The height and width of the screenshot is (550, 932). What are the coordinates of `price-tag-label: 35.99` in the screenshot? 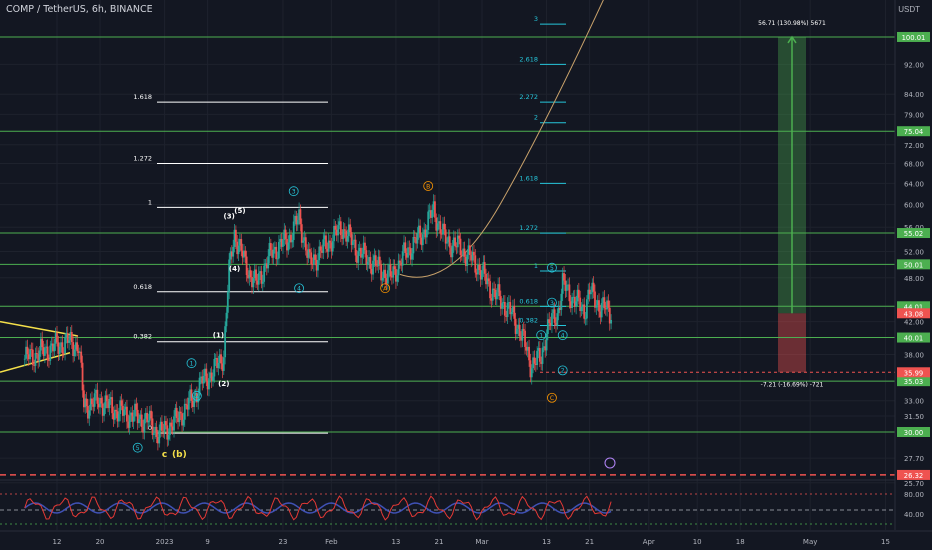 It's located at (913, 373).